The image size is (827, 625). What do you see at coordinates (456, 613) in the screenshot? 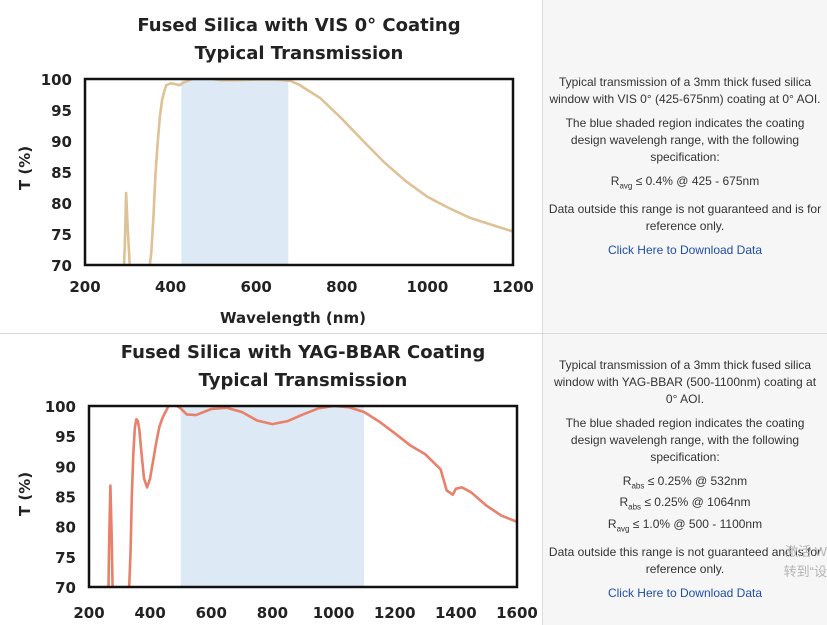
I see `x-tick-label: 1400` at bounding box center [456, 613].